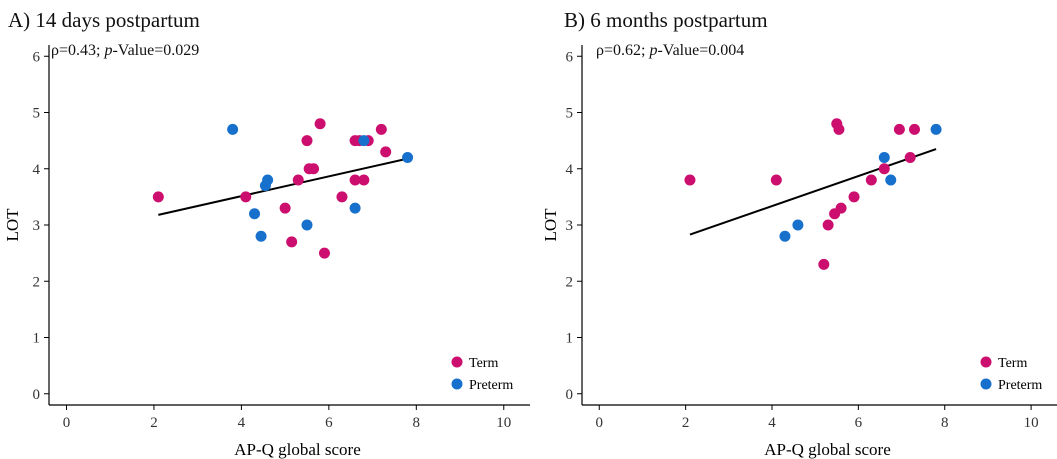 This screenshot has height=459, width=1057. I want to click on correlation-stat: ρ=0.62; p-Value=0.004, so click(670, 51).